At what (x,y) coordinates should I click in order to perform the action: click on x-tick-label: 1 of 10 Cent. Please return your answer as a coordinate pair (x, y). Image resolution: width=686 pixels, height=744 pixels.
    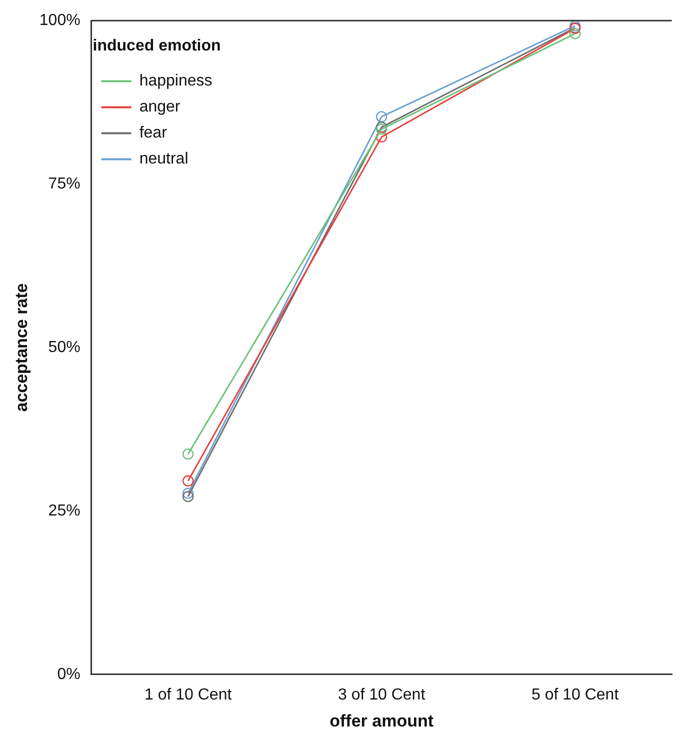
    Looking at the image, I should click on (188, 695).